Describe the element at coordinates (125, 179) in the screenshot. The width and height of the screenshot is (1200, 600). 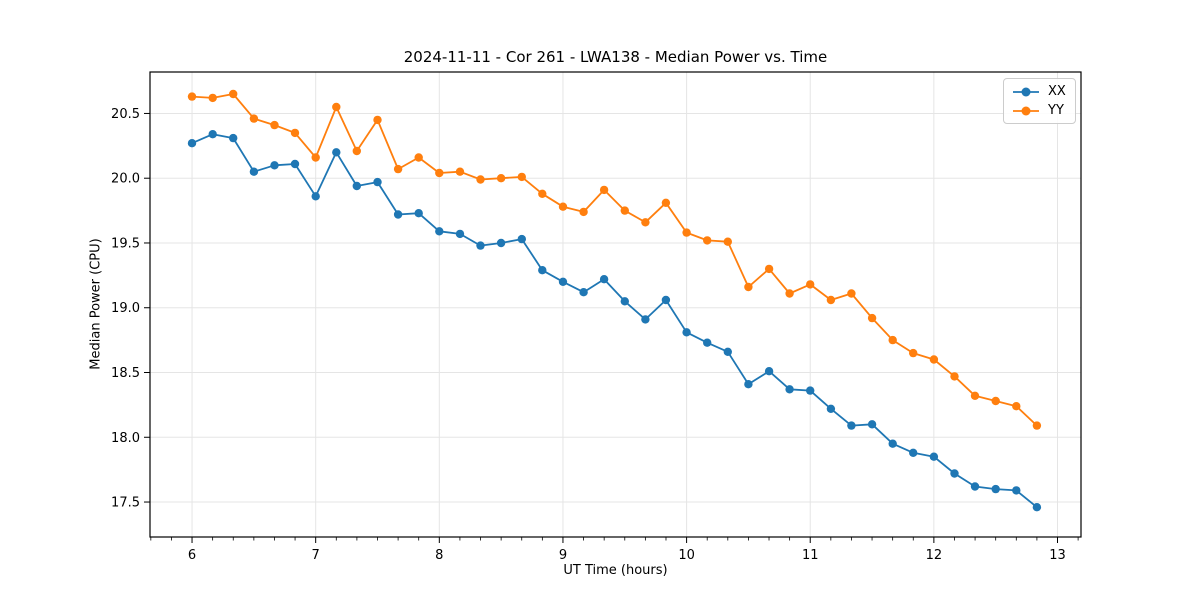
I see `y-tick-label: 20.0` at that location.